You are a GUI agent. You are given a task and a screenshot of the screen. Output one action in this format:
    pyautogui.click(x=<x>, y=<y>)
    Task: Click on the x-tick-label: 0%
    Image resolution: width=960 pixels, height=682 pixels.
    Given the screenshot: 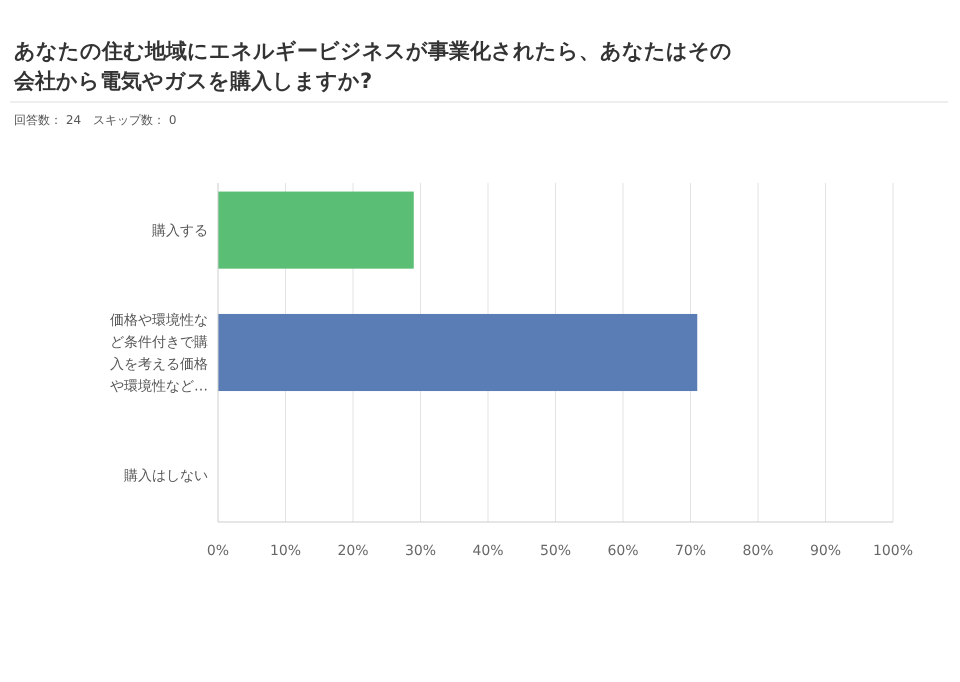 What is the action you would take?
    pyautogui.click(x=218, y=551)
    